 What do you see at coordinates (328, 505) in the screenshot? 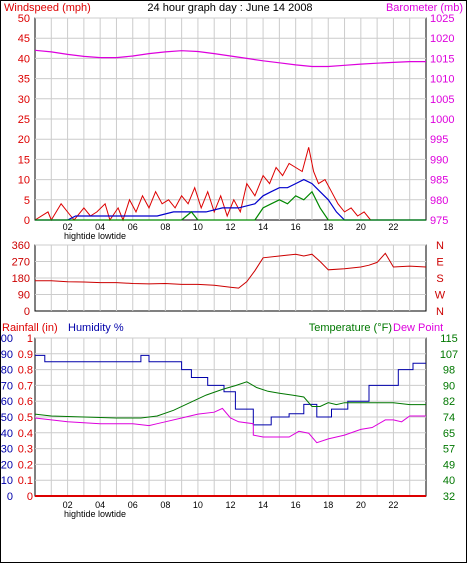
I see `x-tick-label: 18` at bounding box center [328, 505].